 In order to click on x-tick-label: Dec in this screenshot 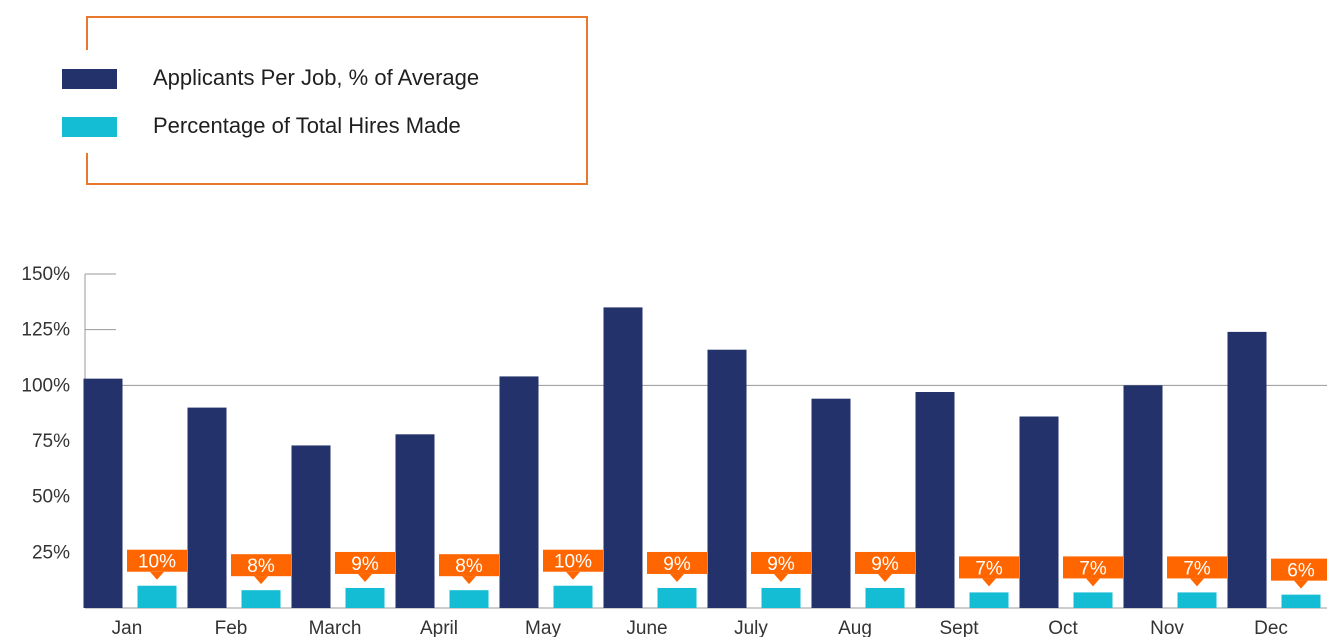, I will do `click(1271, 627)`.